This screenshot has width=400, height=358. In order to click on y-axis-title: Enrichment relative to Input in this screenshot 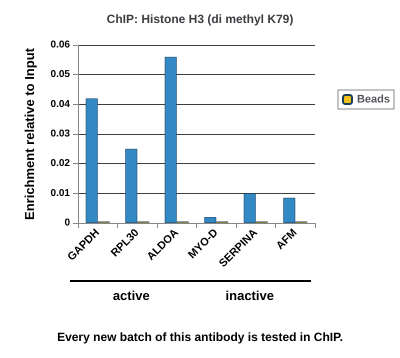, I will do `click(29, 133)`.